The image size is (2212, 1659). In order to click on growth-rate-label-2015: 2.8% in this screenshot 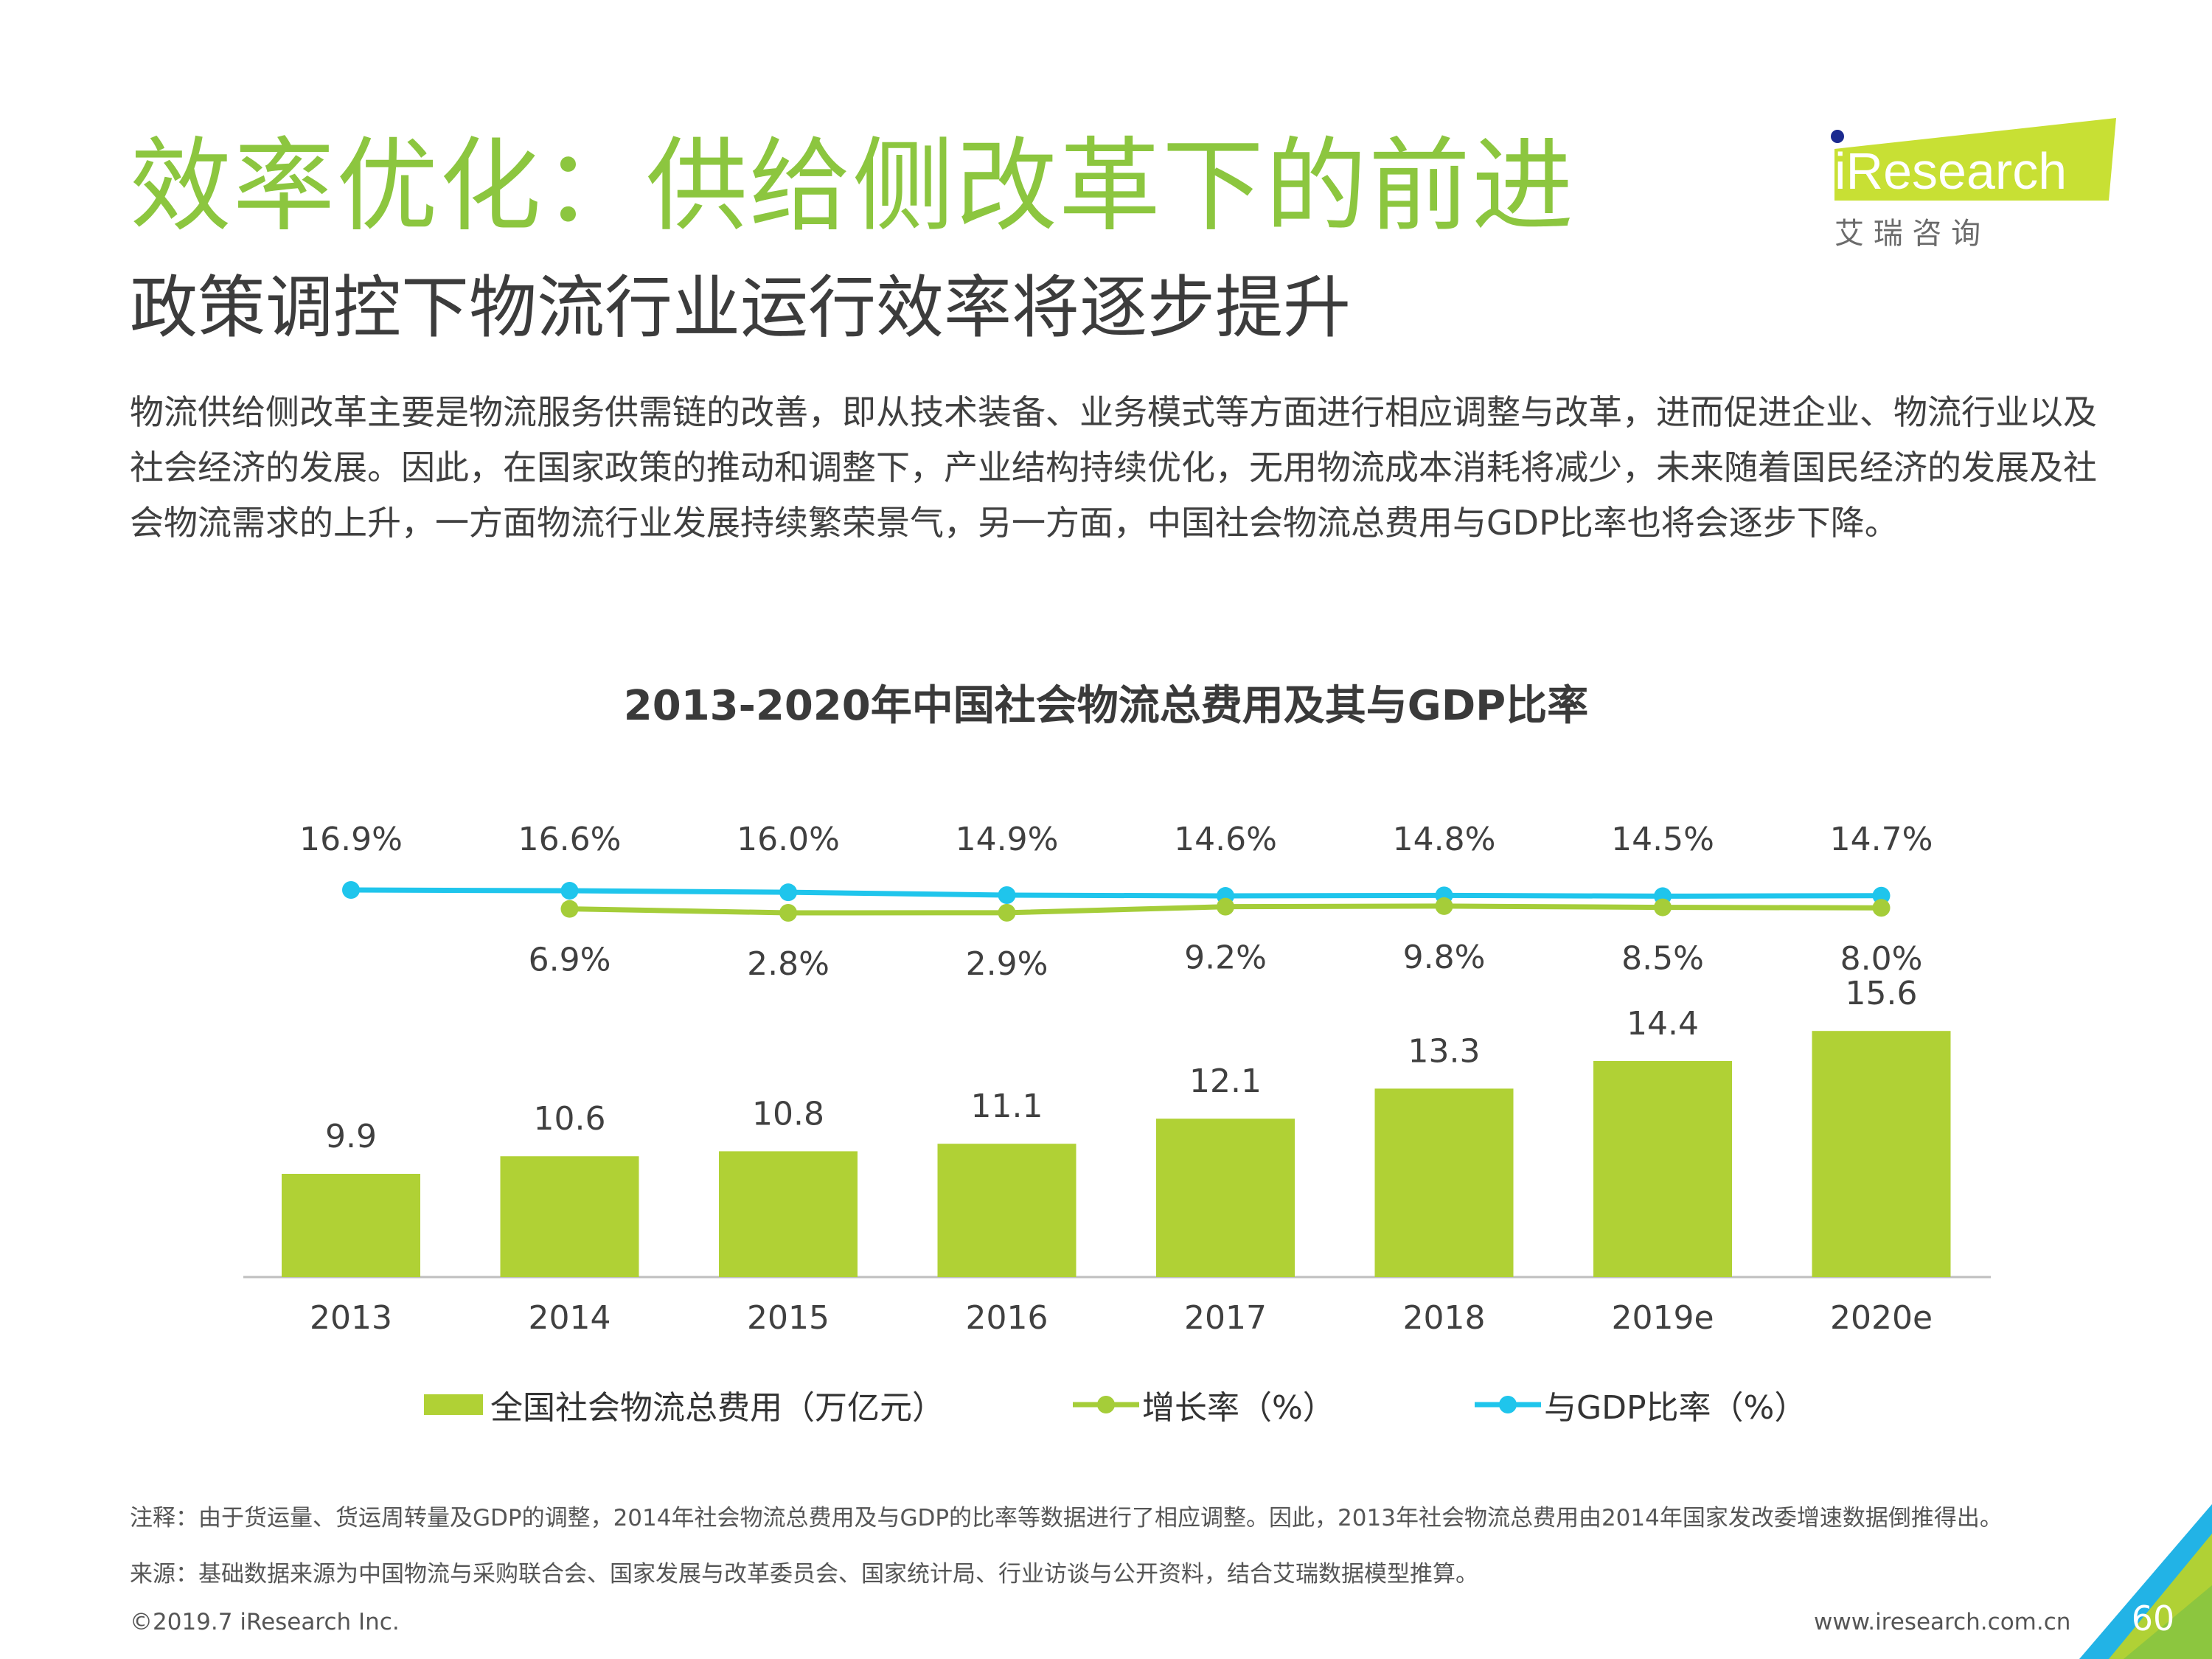, I will do `click(788, 964)`.